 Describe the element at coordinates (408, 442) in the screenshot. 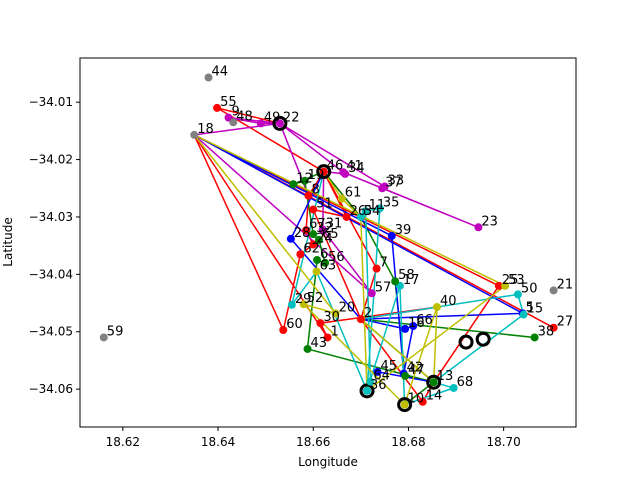

I see `x-tick-label: 18.68` at that location.